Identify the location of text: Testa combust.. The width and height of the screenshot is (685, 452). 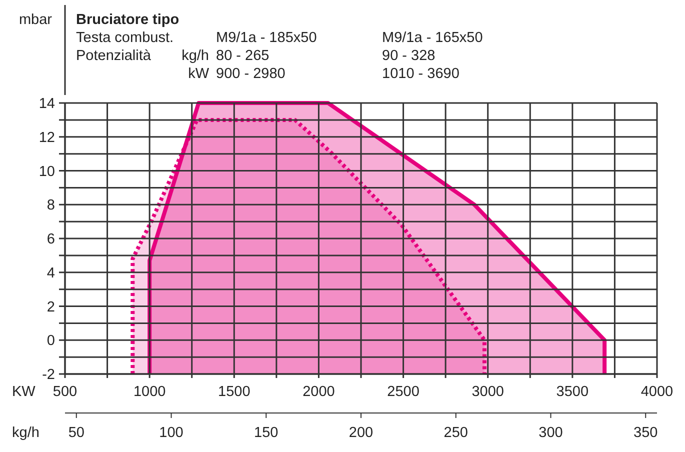
(125, 38).